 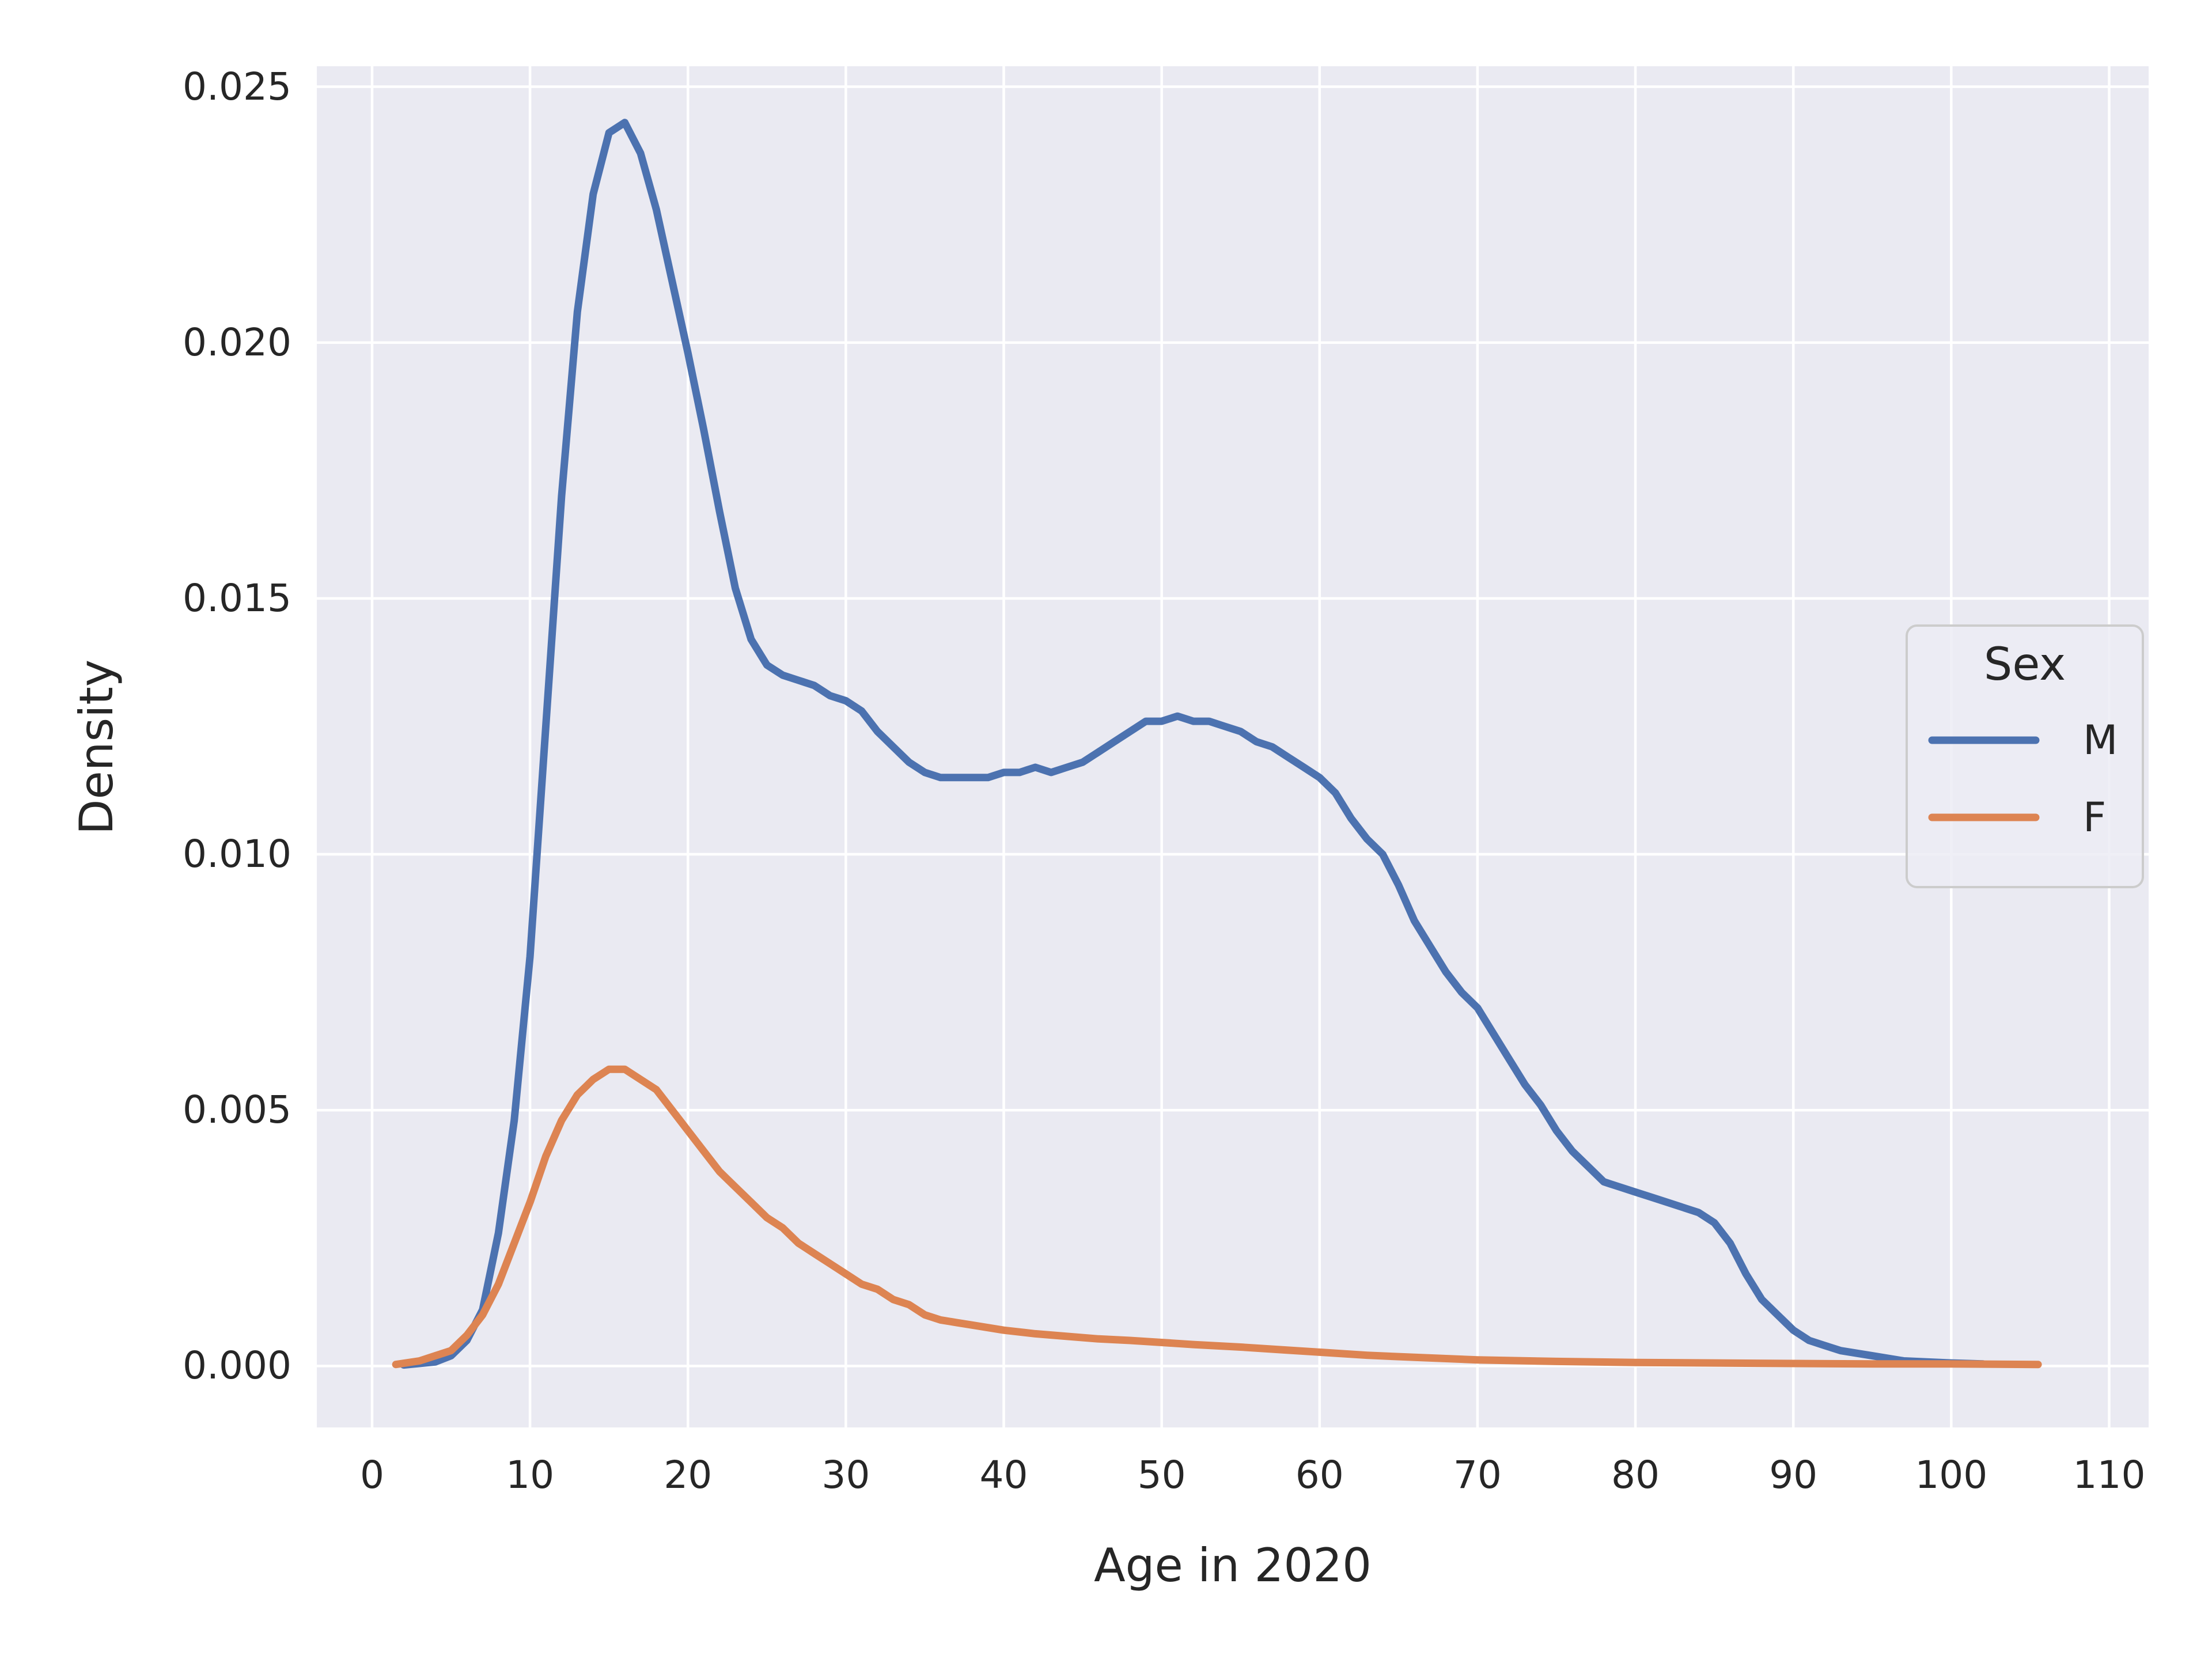 What do you see at coordinates (237, 1110) in the screenshot?
I see `y-tick-label: 0.005` at bounding box center [237, 1110].